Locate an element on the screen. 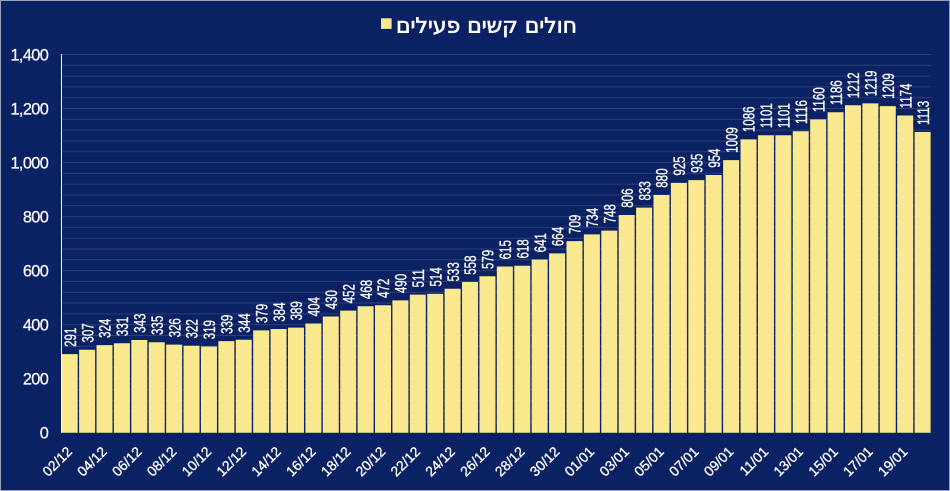 The image size is (950, 491). svg-text: 800 is located at coordinates (36, 218).